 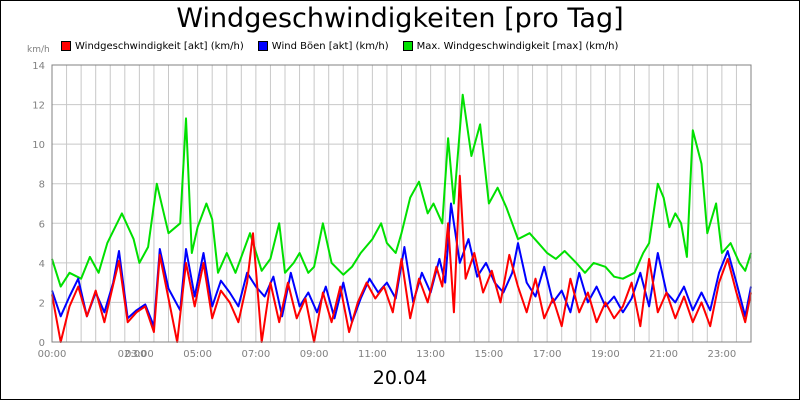 I want to click on y-tick-label: 8, so click(x=42, y=185).